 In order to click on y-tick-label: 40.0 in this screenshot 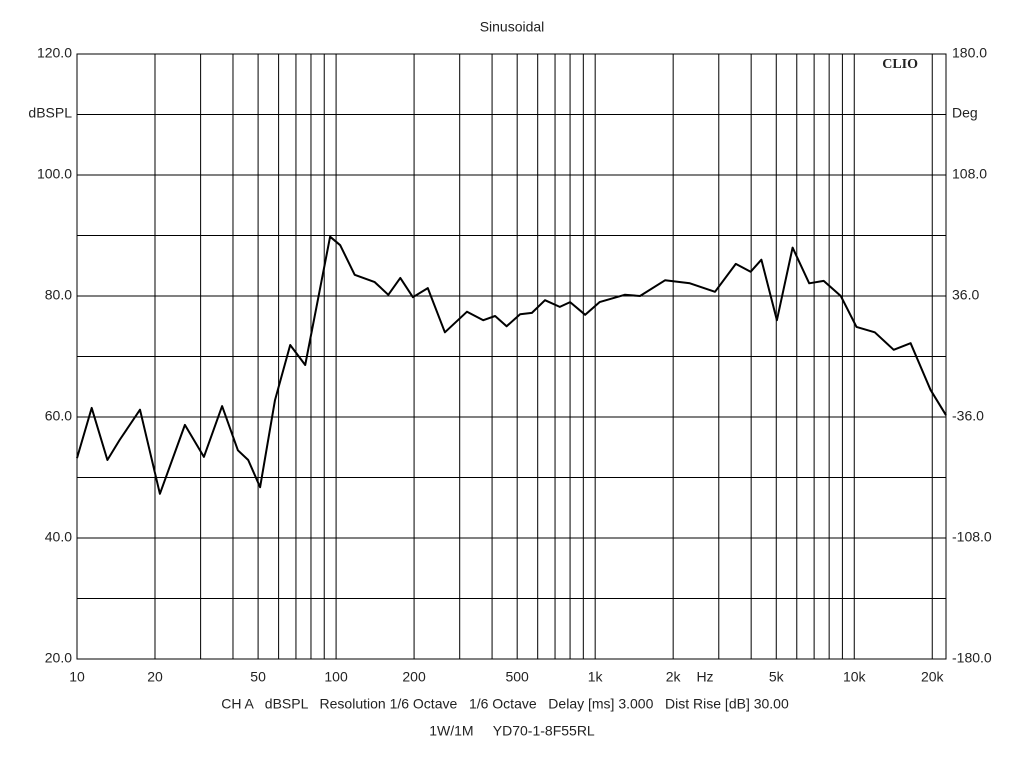, I will do `click(58, 537)`.